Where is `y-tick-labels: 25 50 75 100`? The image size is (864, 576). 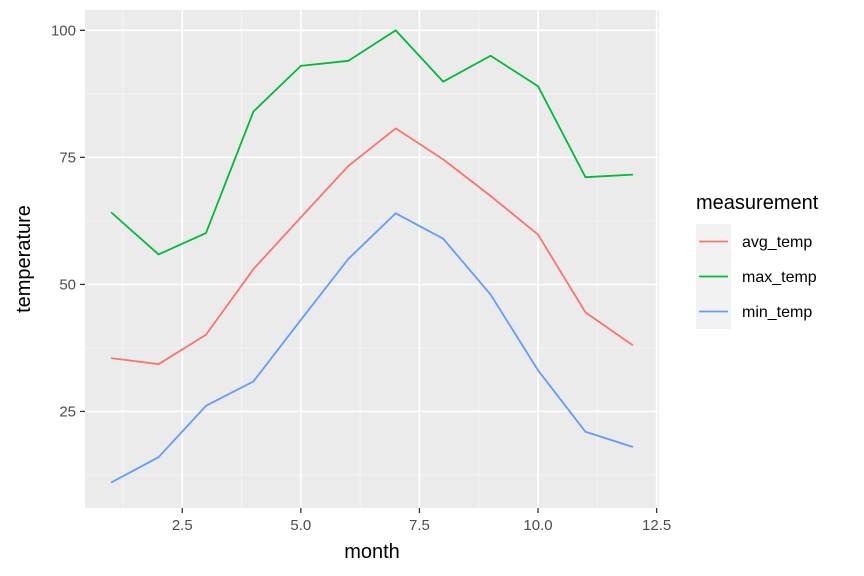
y-tick-labels: 25 50 75 100 is located at coordinates (63, 221).